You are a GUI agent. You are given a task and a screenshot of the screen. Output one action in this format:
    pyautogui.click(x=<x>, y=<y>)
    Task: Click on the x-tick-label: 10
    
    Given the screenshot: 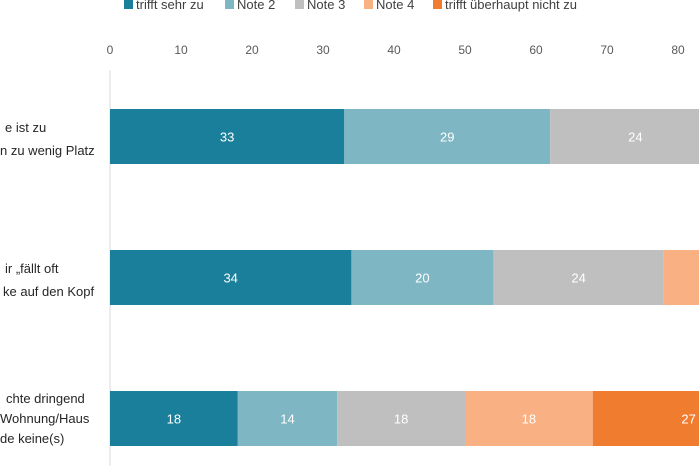 What is the action you would take?
    pyautogui.click(x=181, y=50)
    